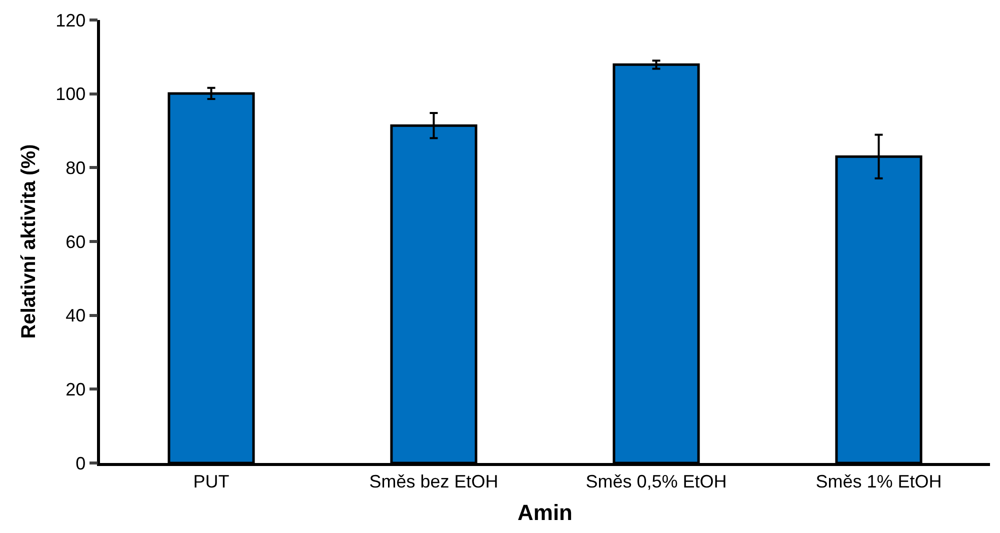 The width and height of the screenshot is (1000, 533). Describe the element at coordinates (76, 242) in the screenshot. I see `y-tick-label: 60` at that location.